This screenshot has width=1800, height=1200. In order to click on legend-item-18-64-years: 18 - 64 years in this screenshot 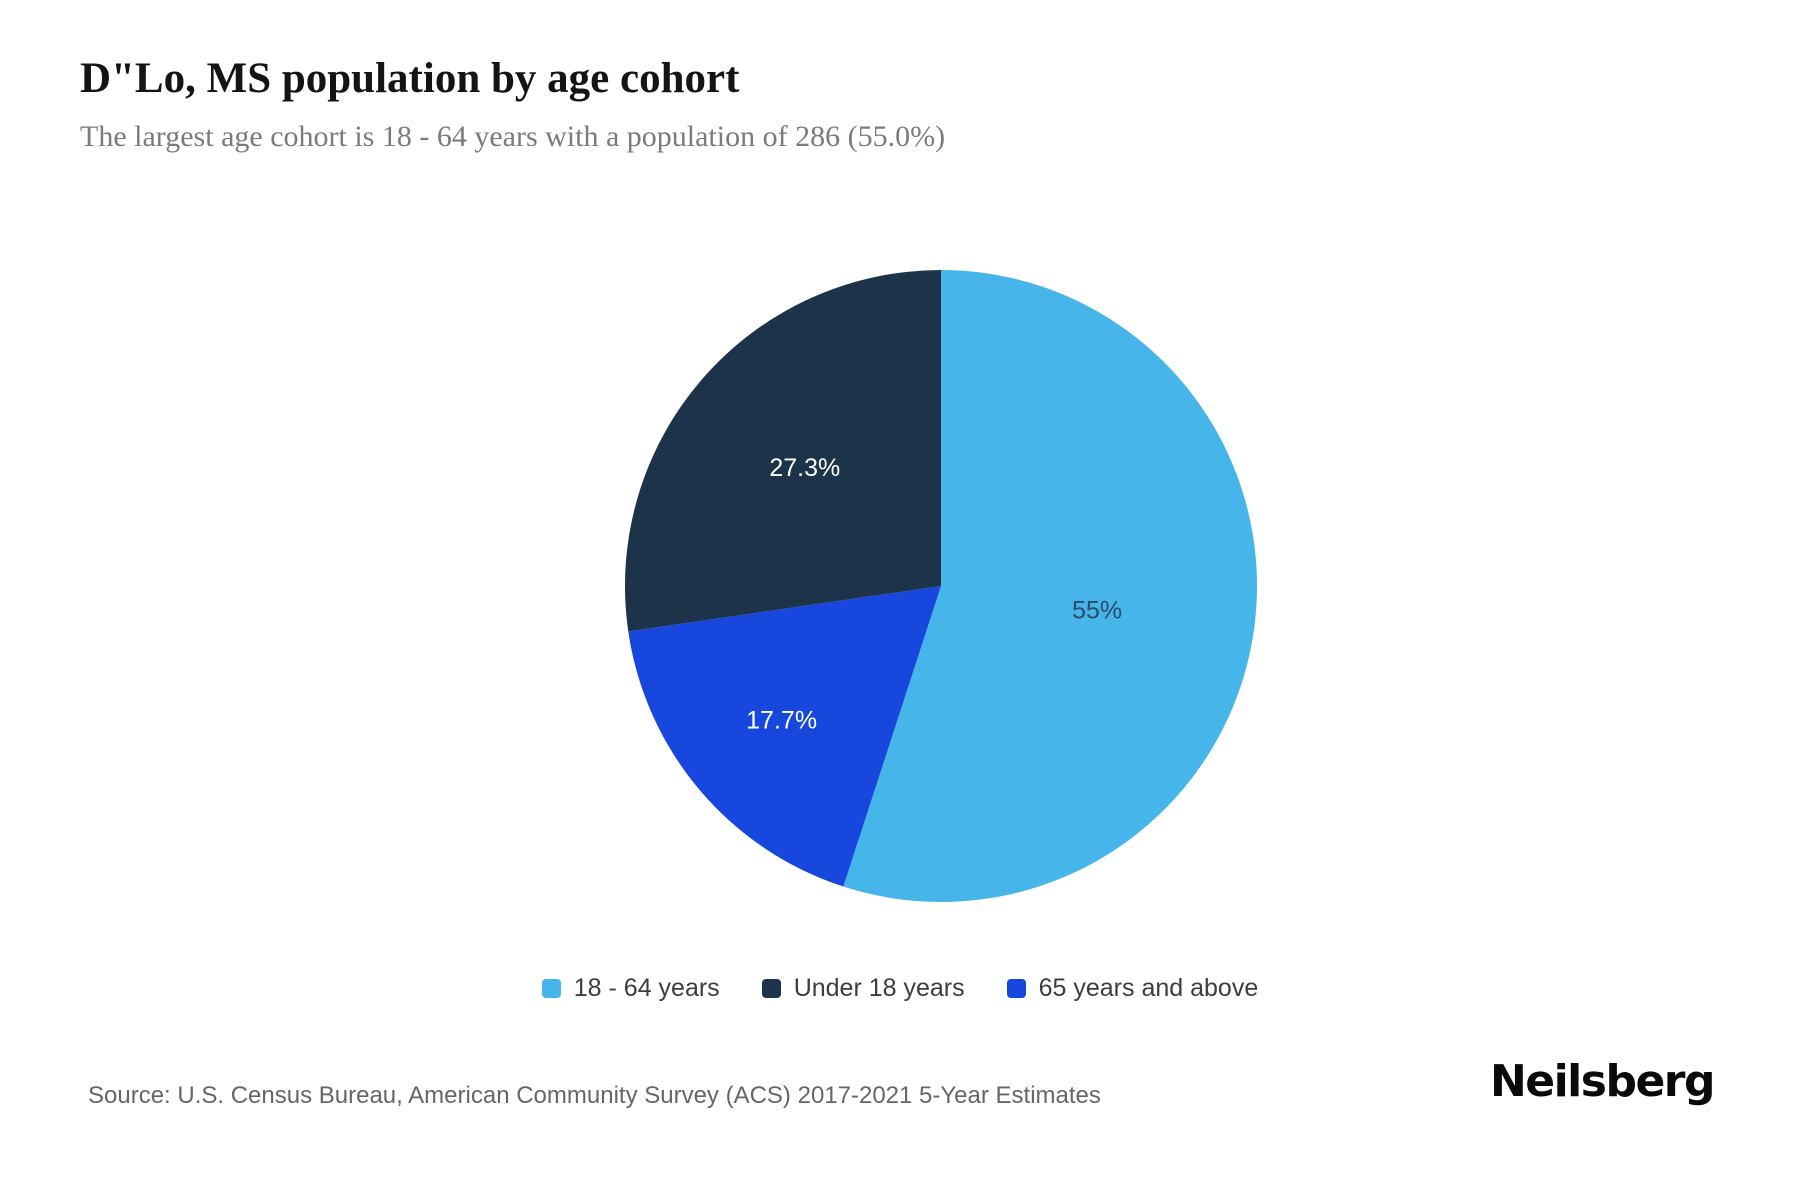, I will do `click(630, 988)`.